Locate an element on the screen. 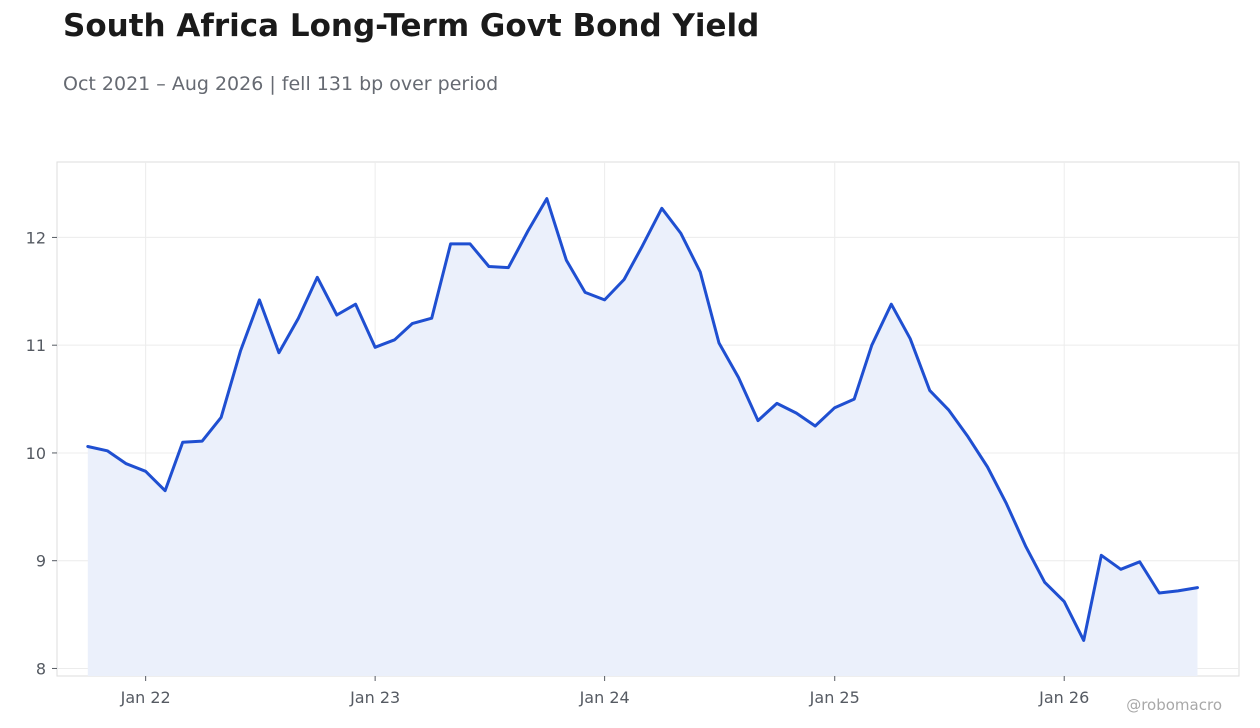  y-tick-label: 10 is located at coordinates (36, 453).